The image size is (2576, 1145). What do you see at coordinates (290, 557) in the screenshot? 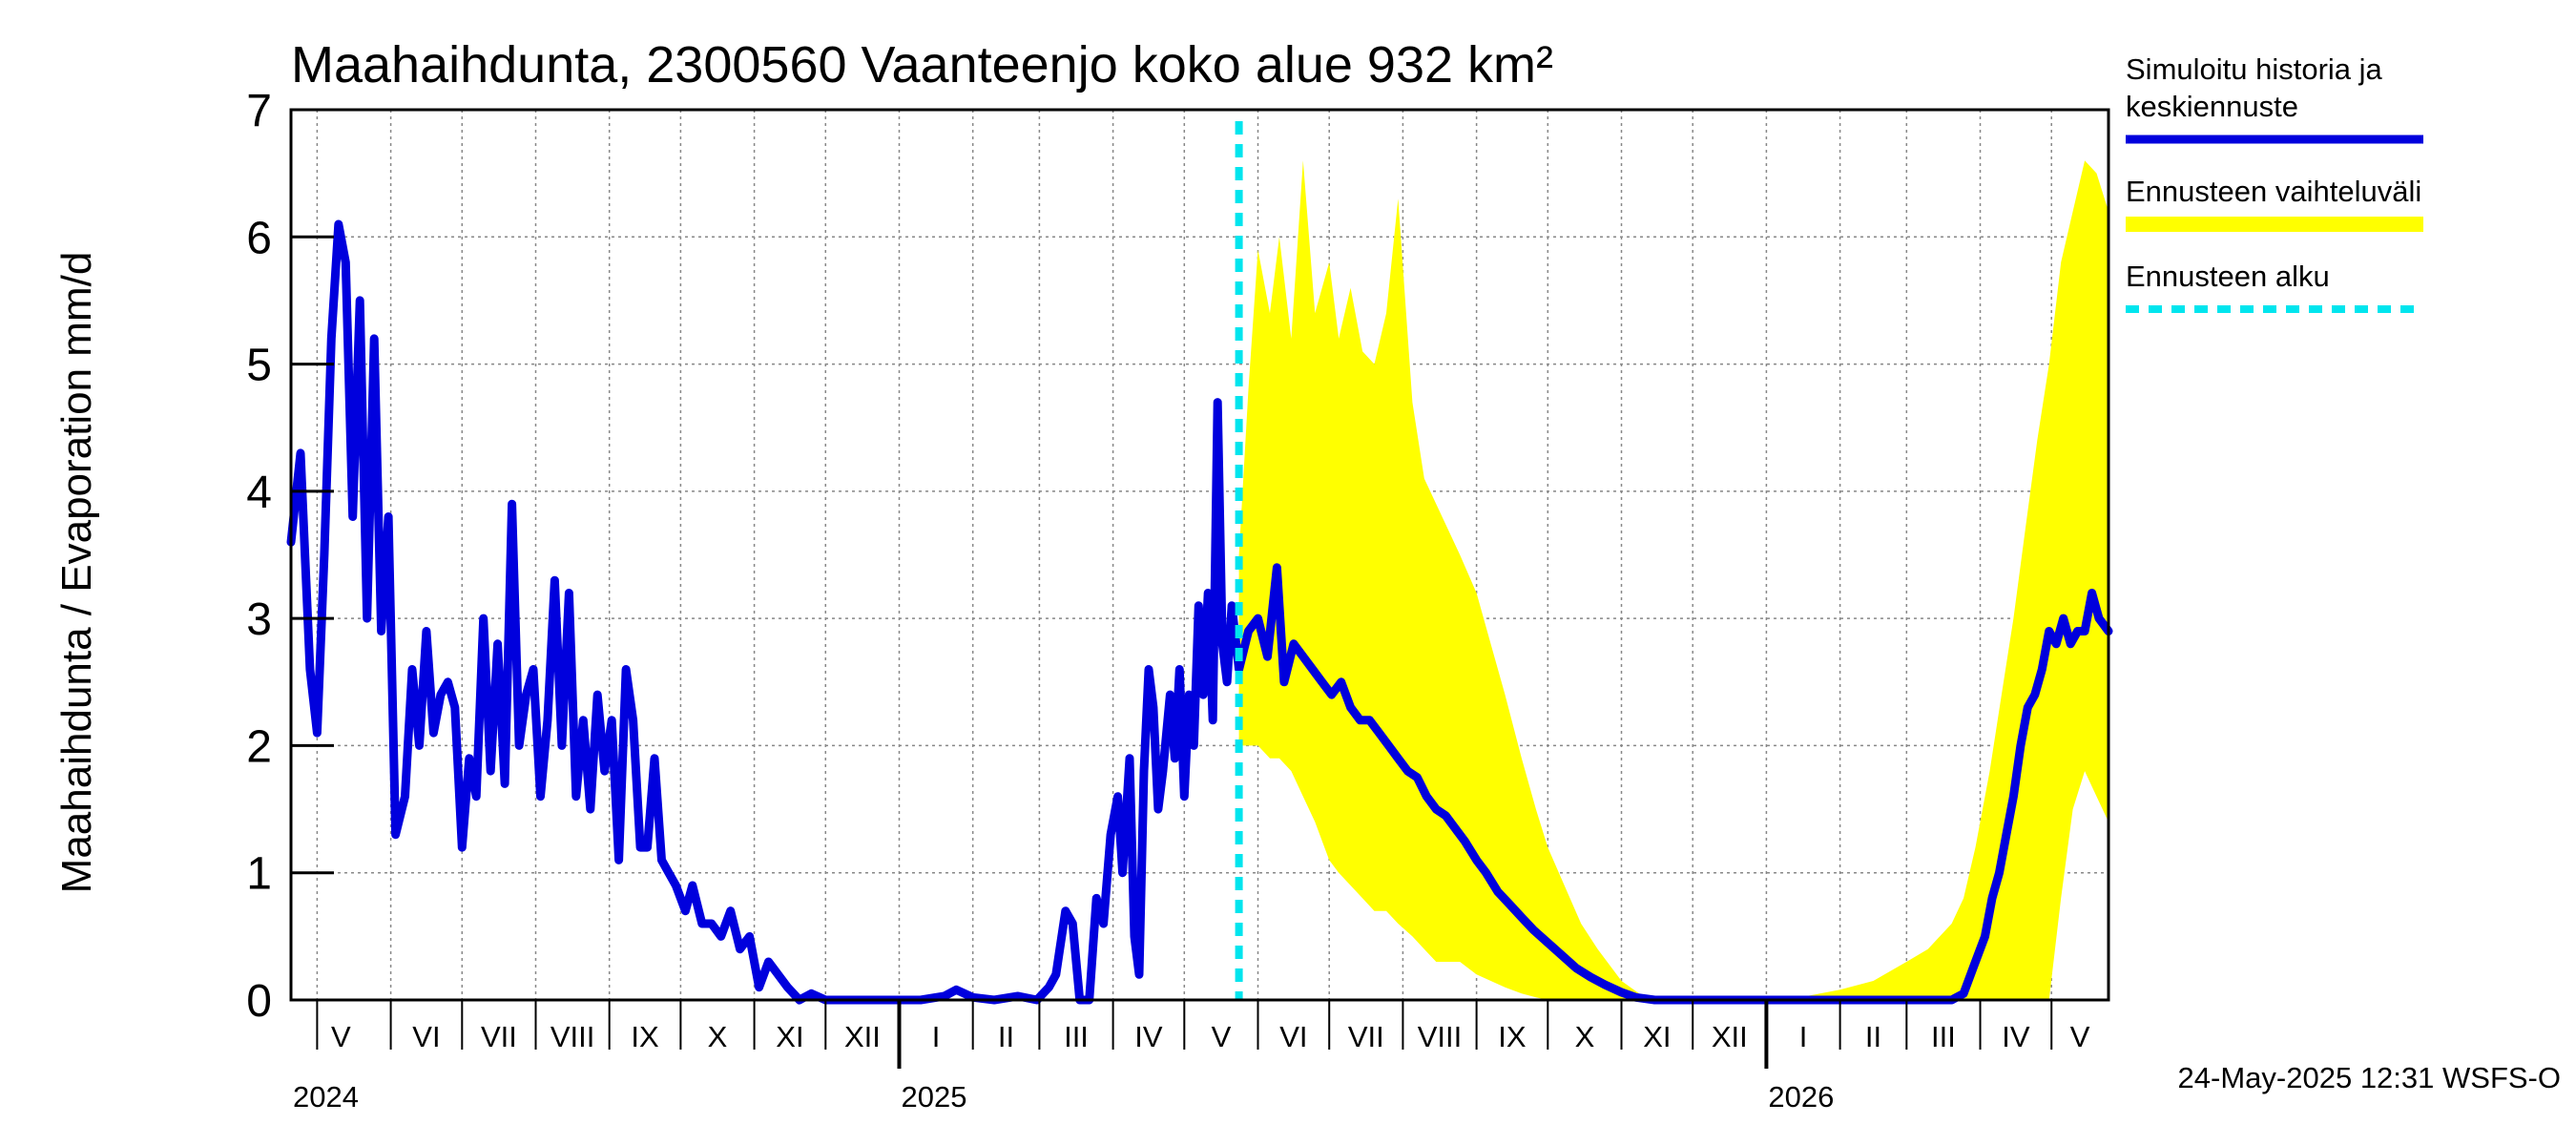
I see `y-axis-ticks: 0 1 2 3 4 5 6 7` at bounding box center [290, 557].